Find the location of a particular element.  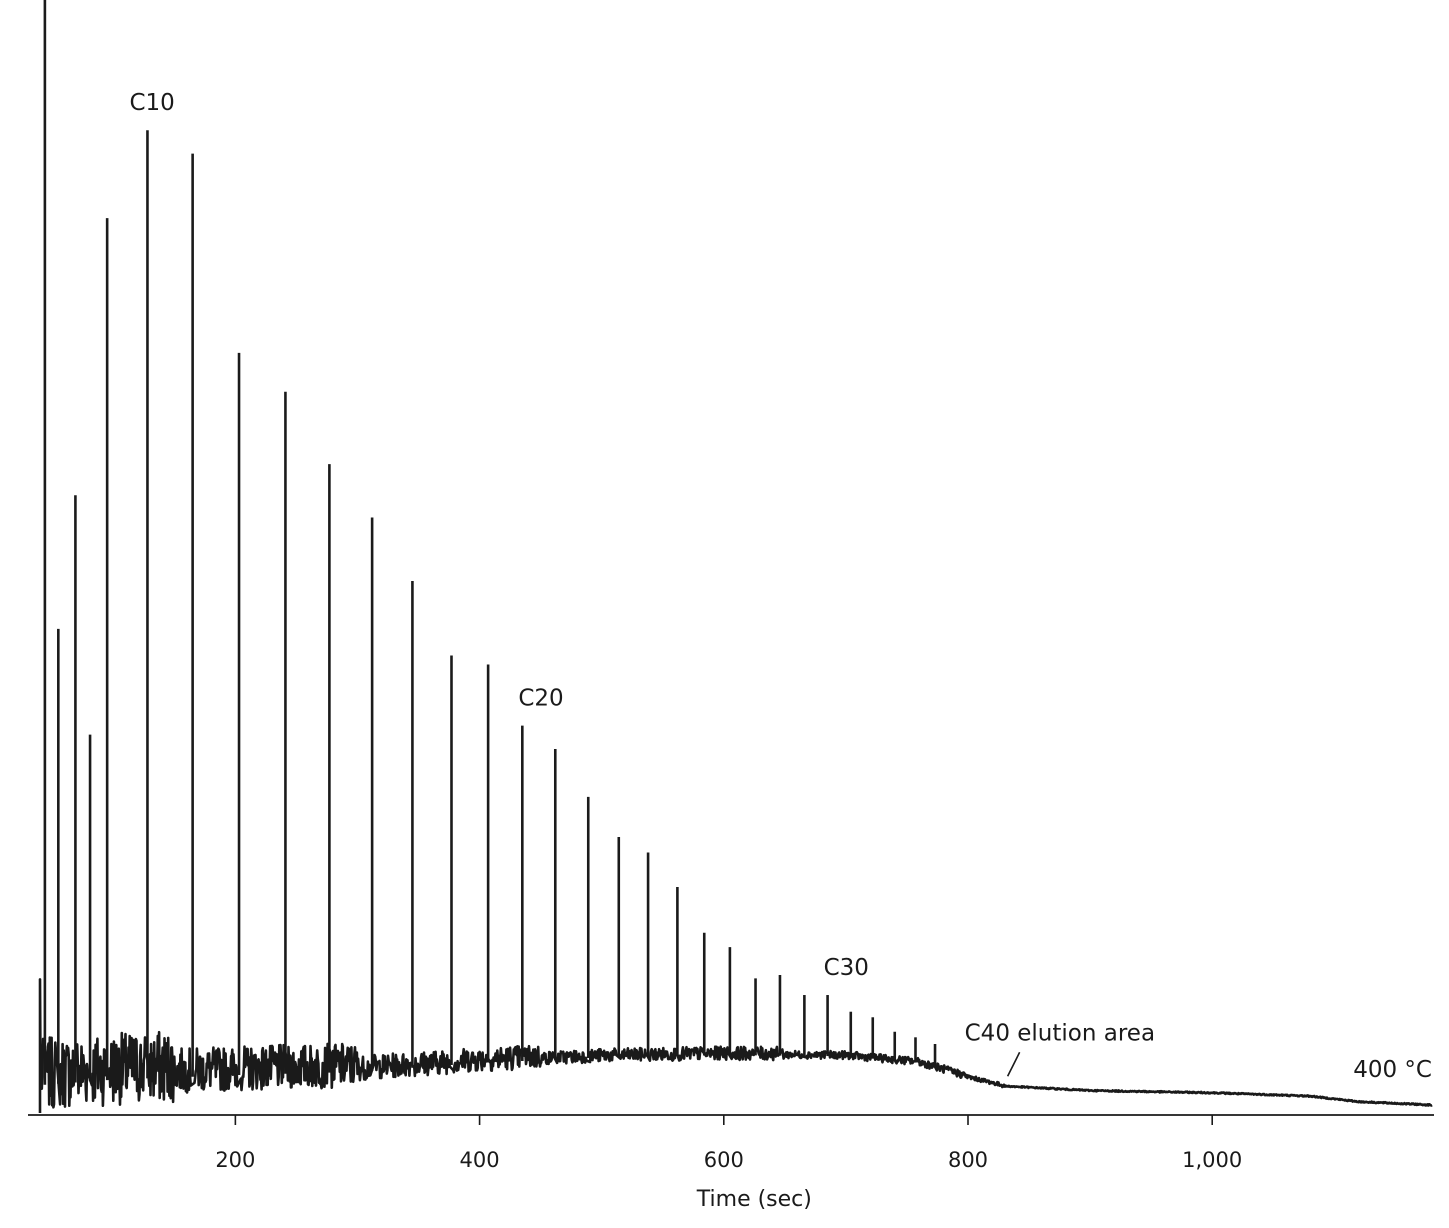

annotation-c20: C20 is located at coordinates (540, 699).